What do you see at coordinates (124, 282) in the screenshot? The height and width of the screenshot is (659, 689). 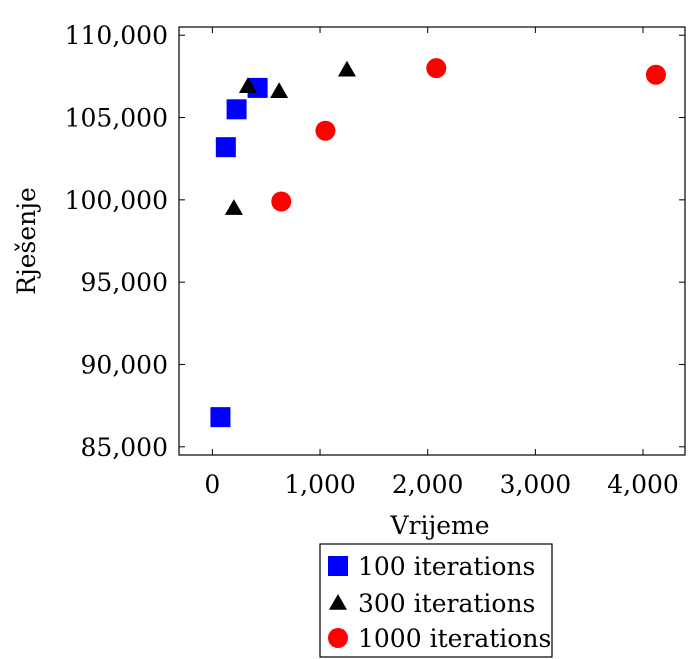 I see `y-tick-label: 95,000` at bounding box center [124, 282].